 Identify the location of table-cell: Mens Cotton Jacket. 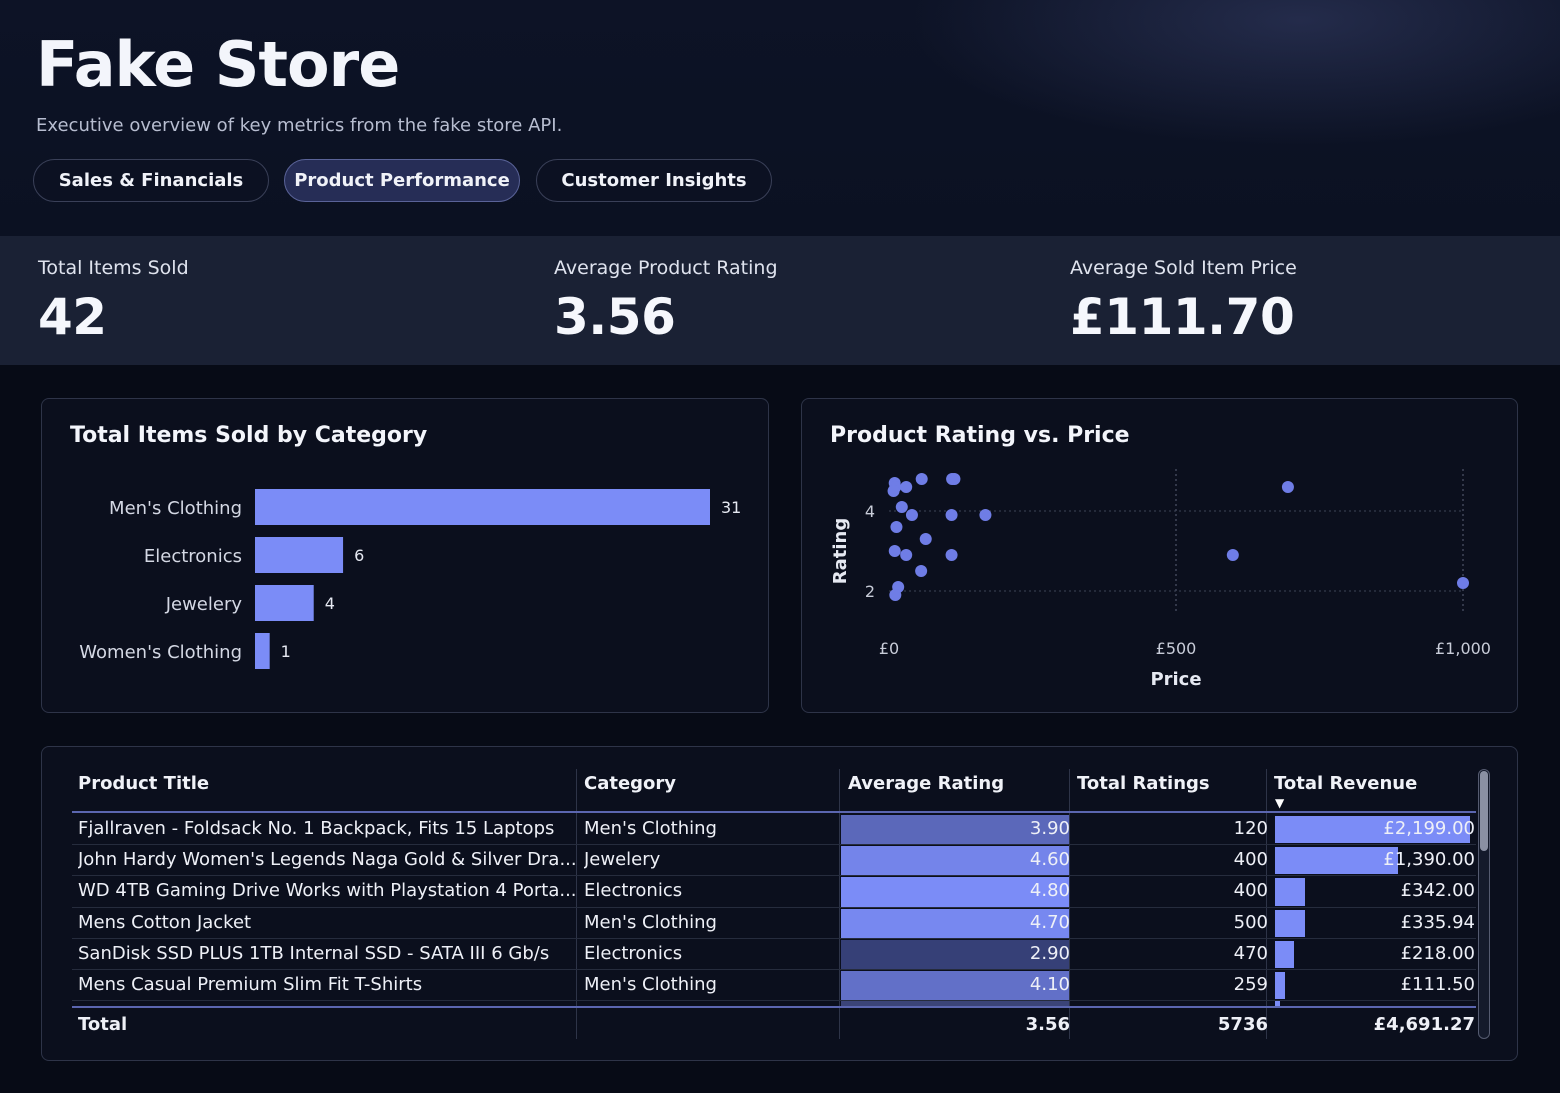
(165, 922).